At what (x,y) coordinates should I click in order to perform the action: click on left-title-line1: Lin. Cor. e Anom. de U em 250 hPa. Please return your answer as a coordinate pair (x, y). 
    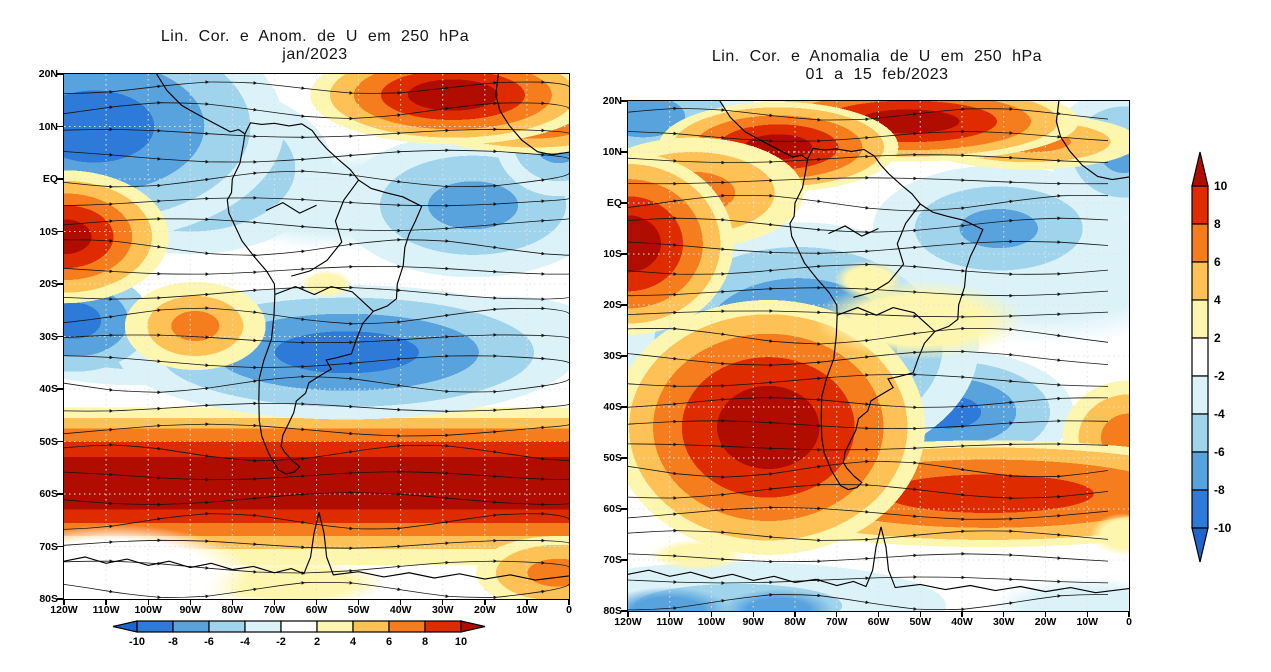
    Looking at the image, I should click on (315, 36).